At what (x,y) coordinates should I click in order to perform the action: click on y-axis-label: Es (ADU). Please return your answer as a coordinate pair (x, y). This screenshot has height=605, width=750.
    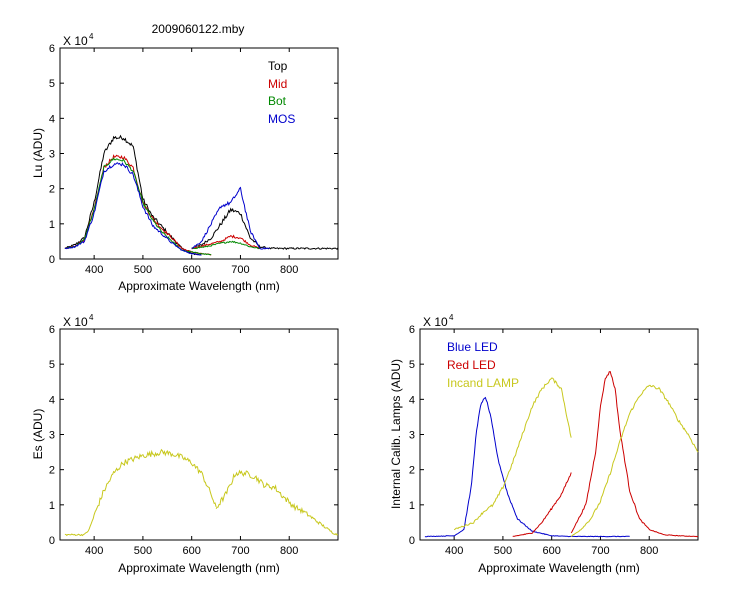
    Looking at the image, I should click on (38, 434).